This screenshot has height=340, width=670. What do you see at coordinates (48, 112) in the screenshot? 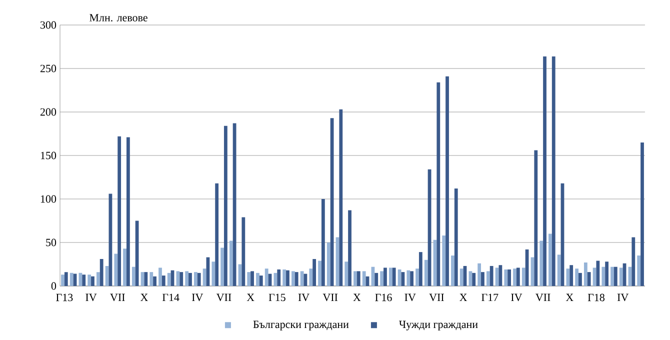
I see `y-tick-label: 200` at bounding box center [48, 112].